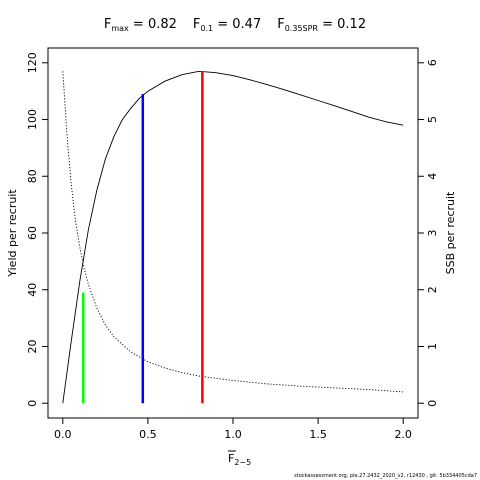  I want to click on x-label-symbol: F, so click(231, 458).